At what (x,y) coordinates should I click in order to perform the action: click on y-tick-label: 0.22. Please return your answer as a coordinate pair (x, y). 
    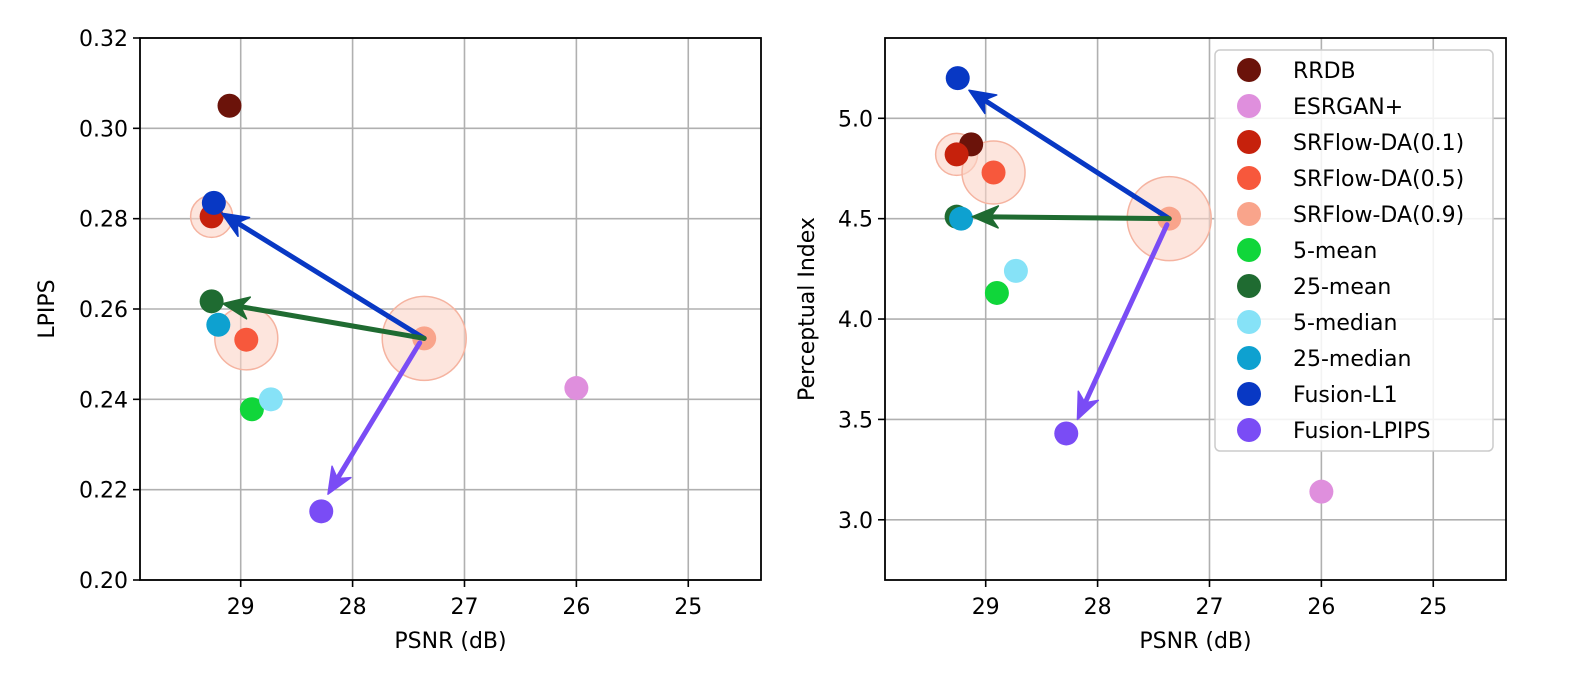
    Looking at the image, I should click on (103, 491).